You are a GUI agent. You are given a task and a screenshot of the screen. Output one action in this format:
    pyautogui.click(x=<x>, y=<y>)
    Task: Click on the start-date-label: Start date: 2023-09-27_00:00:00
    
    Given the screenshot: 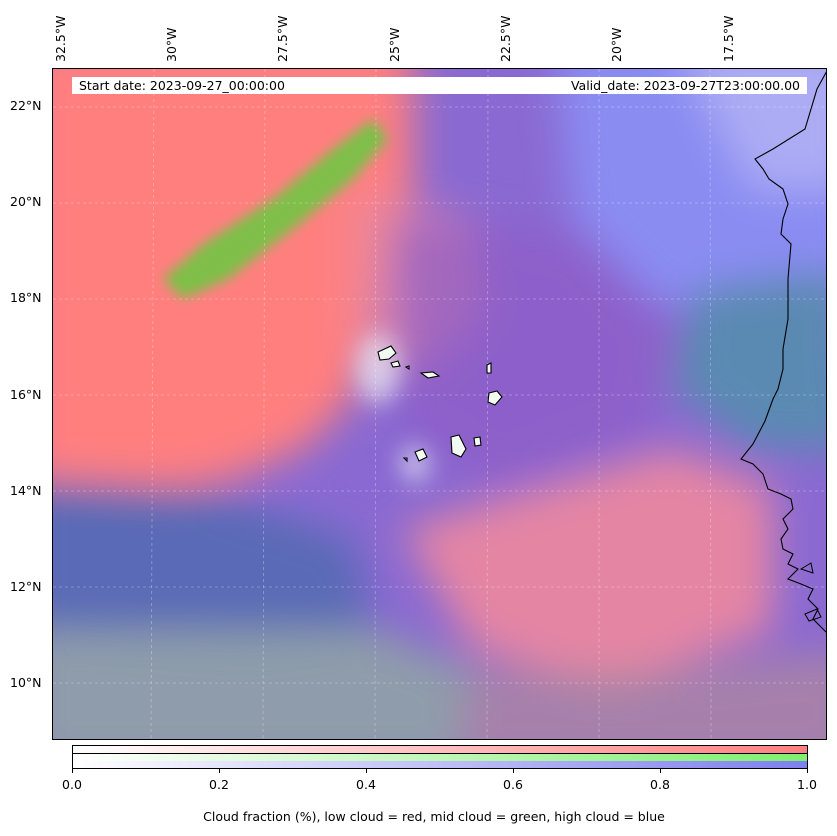 What is the action you would take?
    pyautogui.click(x=182, y=85)
    